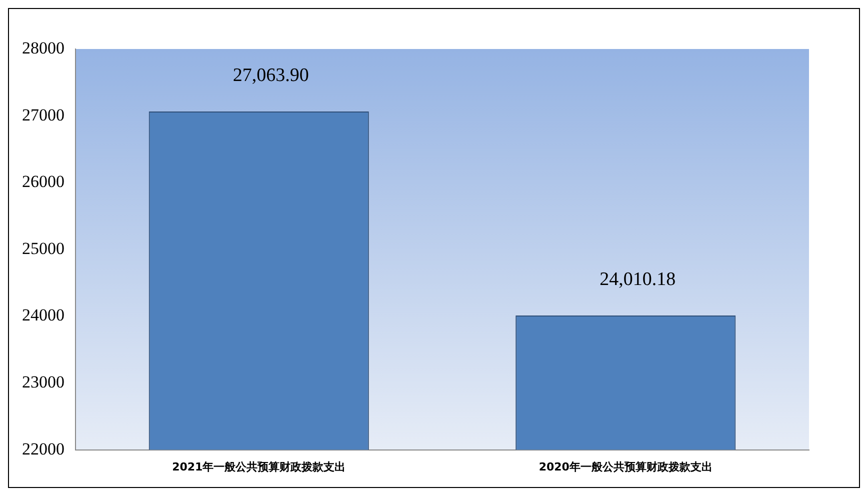  I want to click on x-tick-label: 2021年一般公共预算财政拨款支出, so click(259, 467).